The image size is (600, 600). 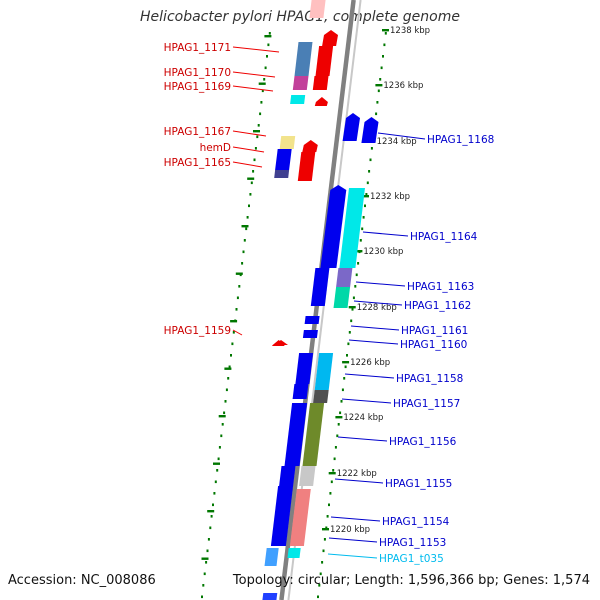 What do you see at coordinates (363, 418) in the screenshot?
I see `scale-label: 1224 kbp` at bounding box center [363, 418].